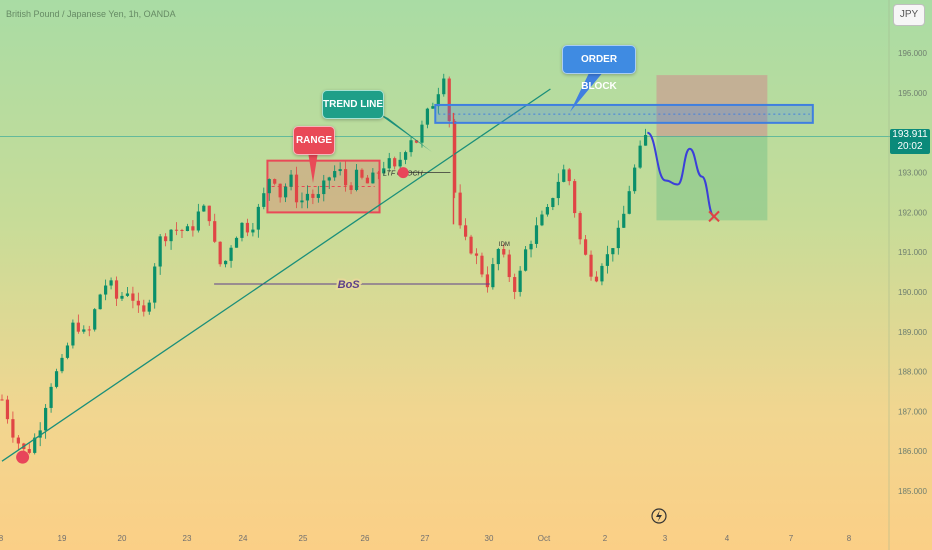  Describe the element at coordinates (659, 516) in the screenshot. I see `lightning-icon` at that location.